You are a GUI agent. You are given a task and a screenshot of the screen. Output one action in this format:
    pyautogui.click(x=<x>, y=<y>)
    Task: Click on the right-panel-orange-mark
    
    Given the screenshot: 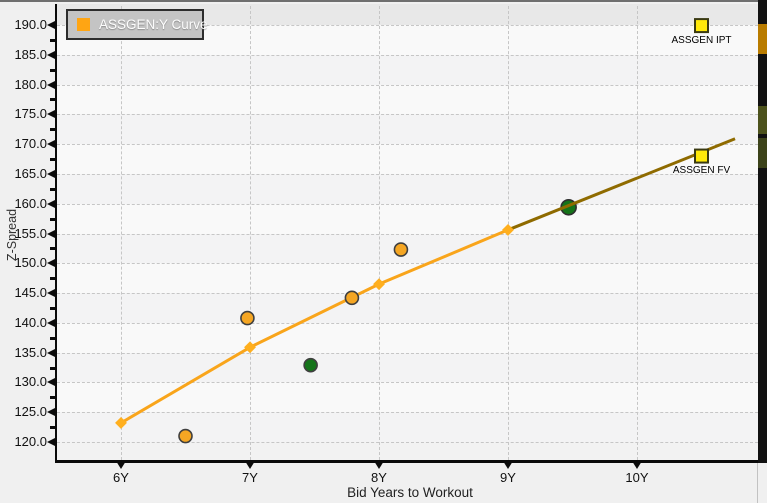 What is the action you would take?
    pyautogui.click(x=762, y=39)
    